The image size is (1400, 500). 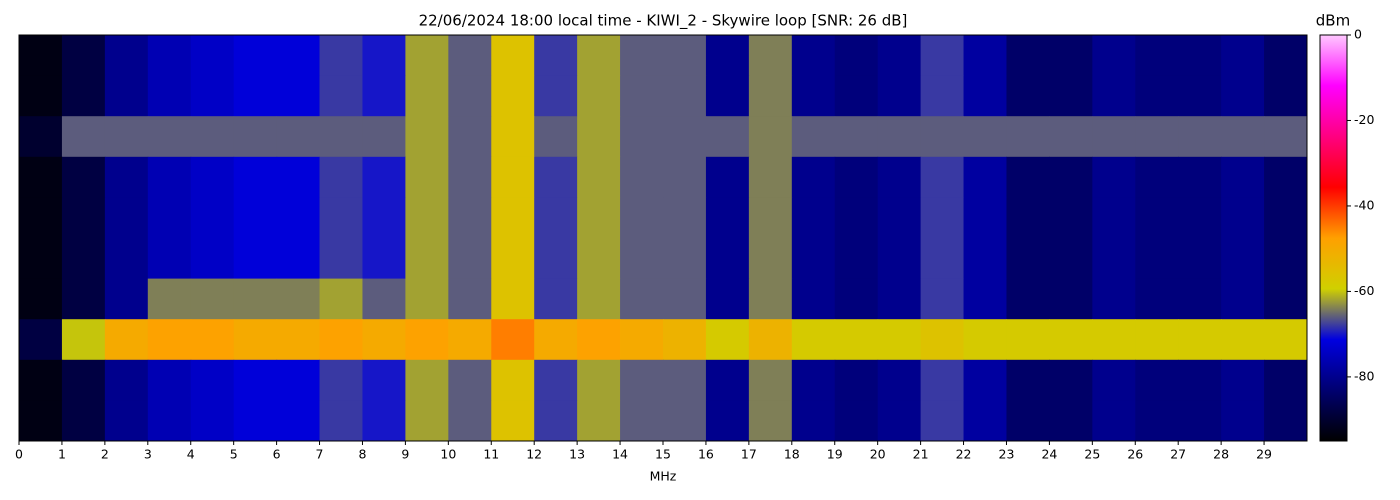 I want to click on x-tick-label: 24, so click(x=1049, y=454).